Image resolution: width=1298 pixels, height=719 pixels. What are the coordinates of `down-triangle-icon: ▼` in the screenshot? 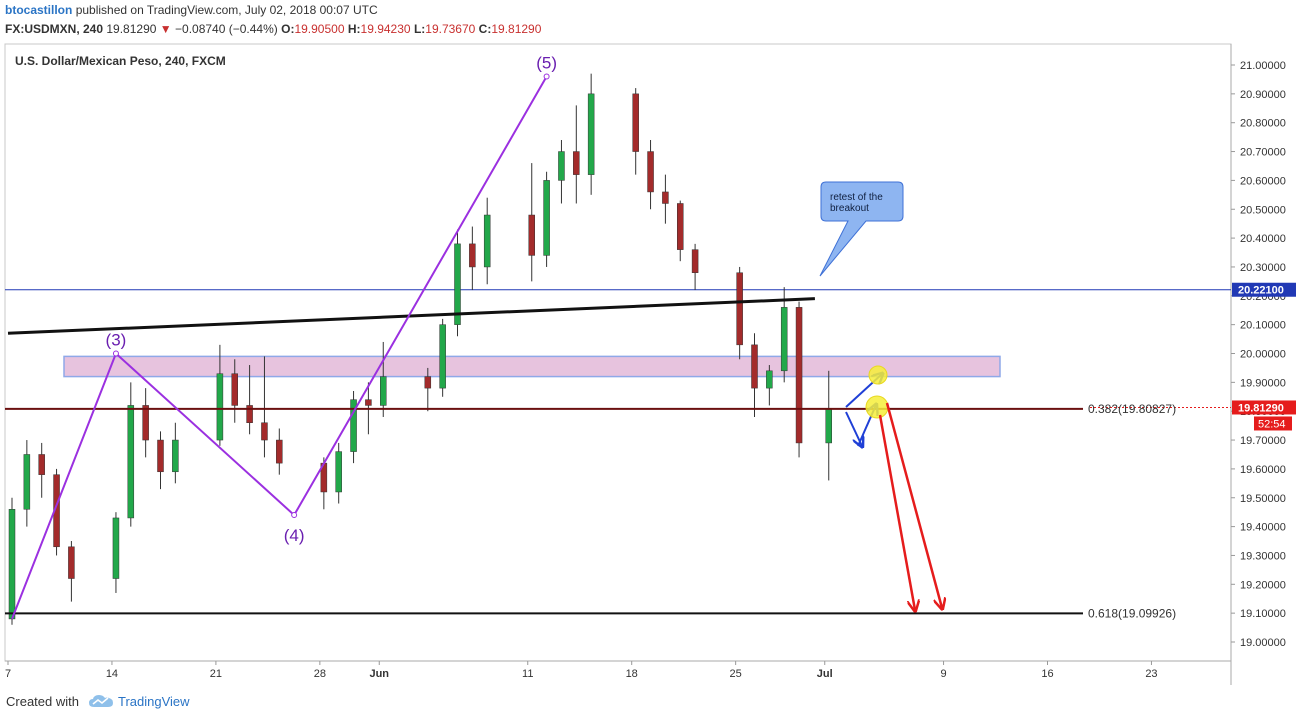 It's located at (165, 29).